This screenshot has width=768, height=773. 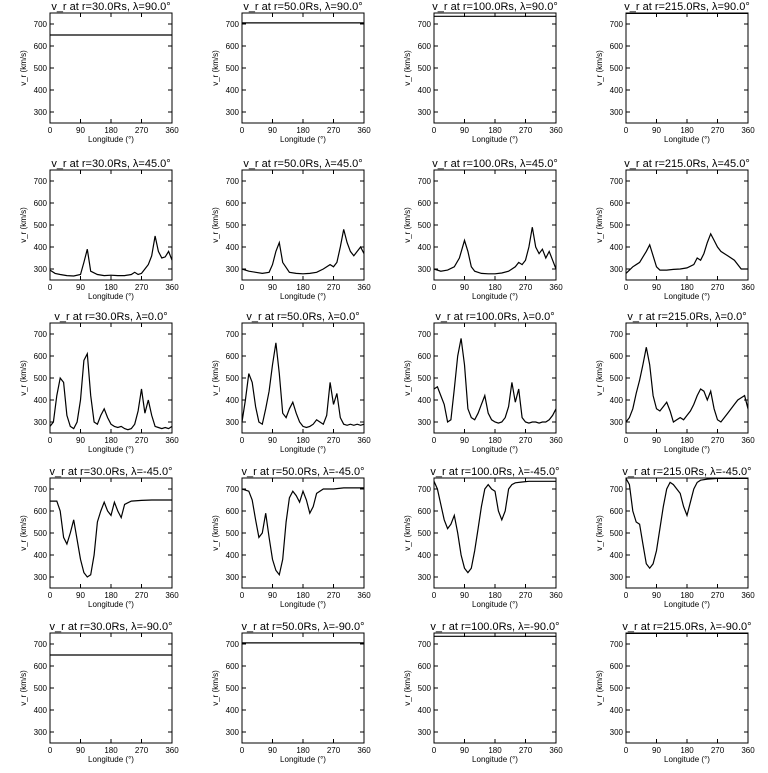 I want to click on panel-title: v_r at r=215.0Rs, λ=45.0°, so click(x=686, y=164).